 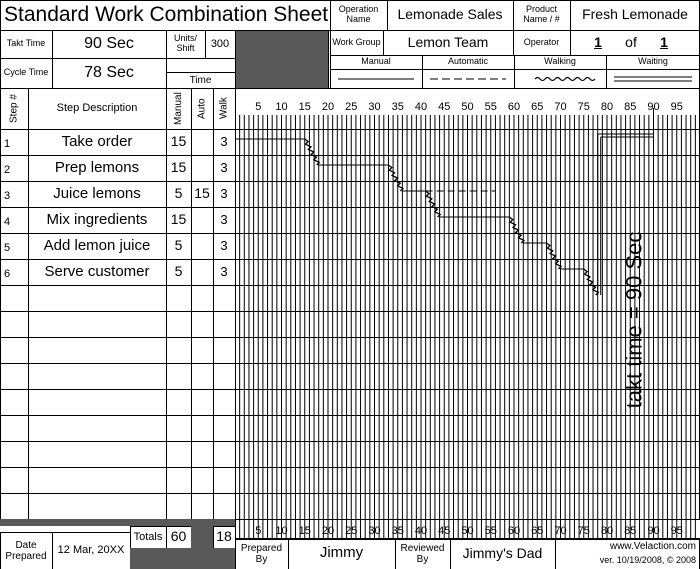 What do you see at coordinates (200, 80) in the screenshot?
I see `field-label: Time` at bounding box center [200, 80].